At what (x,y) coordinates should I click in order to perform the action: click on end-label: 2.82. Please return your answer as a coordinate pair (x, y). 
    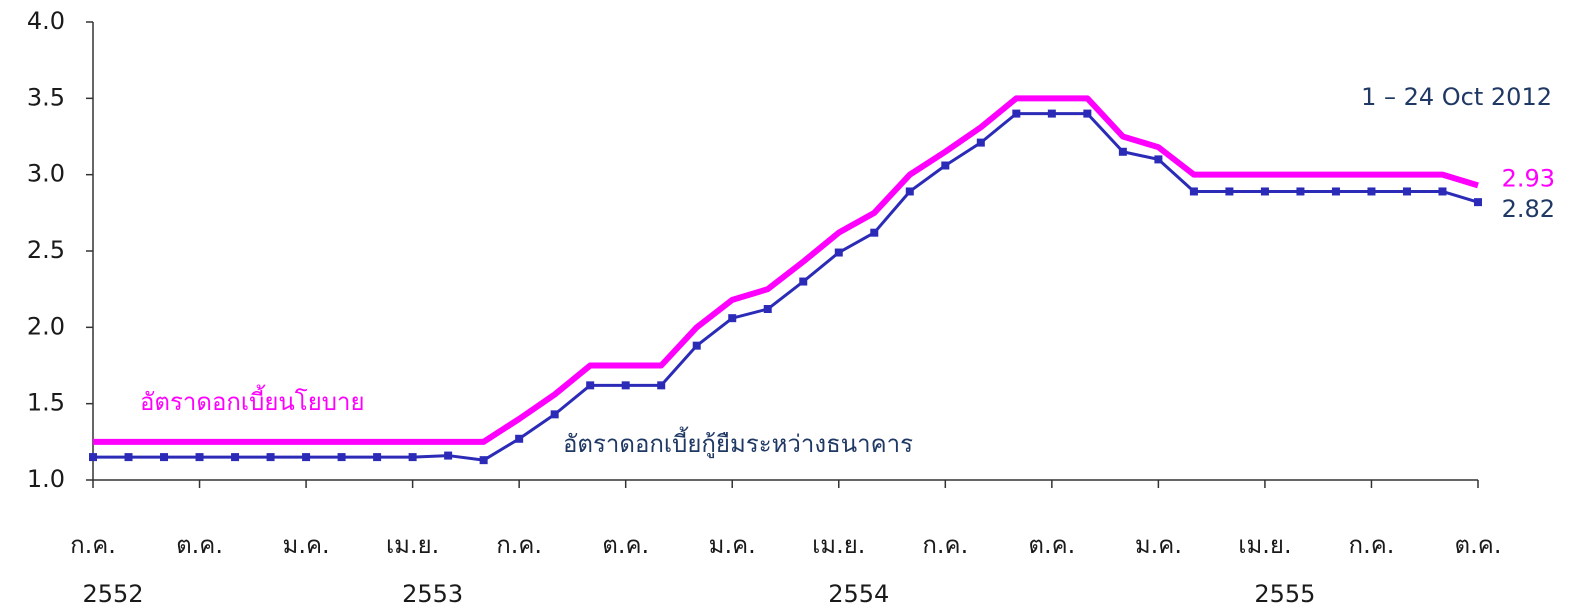
    Looking at the image, I should click on (1528, 209).